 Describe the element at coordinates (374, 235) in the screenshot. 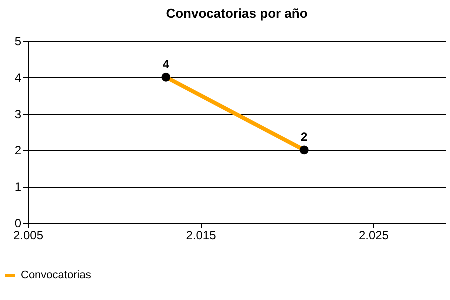

I see `x-tick-label: 2.025` at that location.